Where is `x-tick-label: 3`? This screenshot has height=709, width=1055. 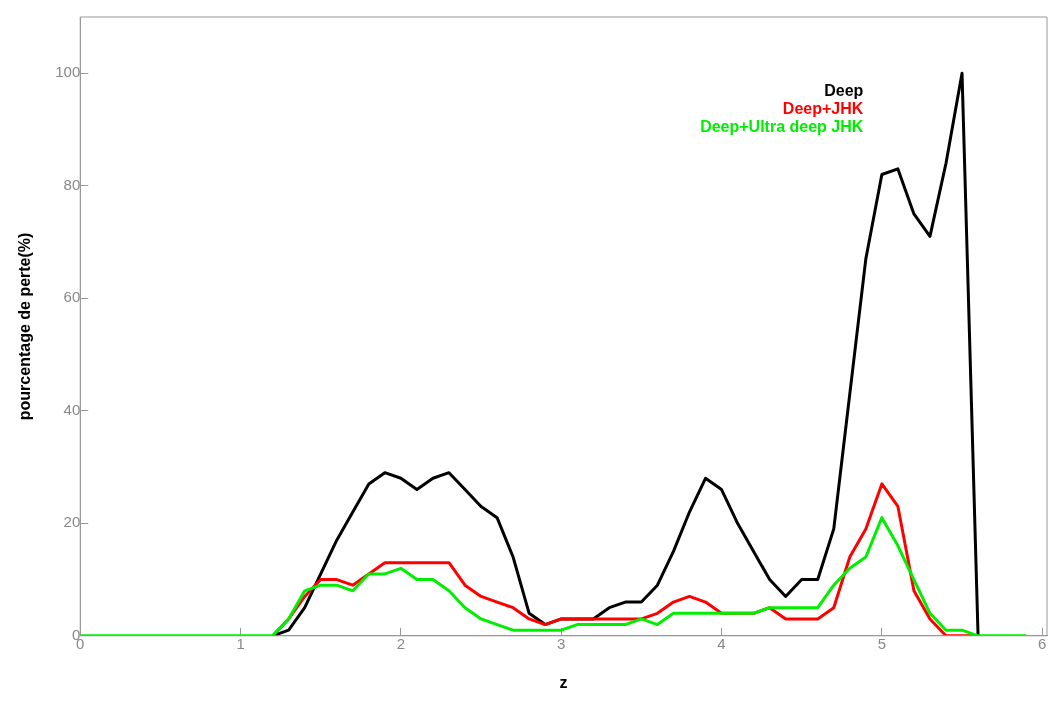
x-tick-label: 3 is located at coordinates (561, 643).